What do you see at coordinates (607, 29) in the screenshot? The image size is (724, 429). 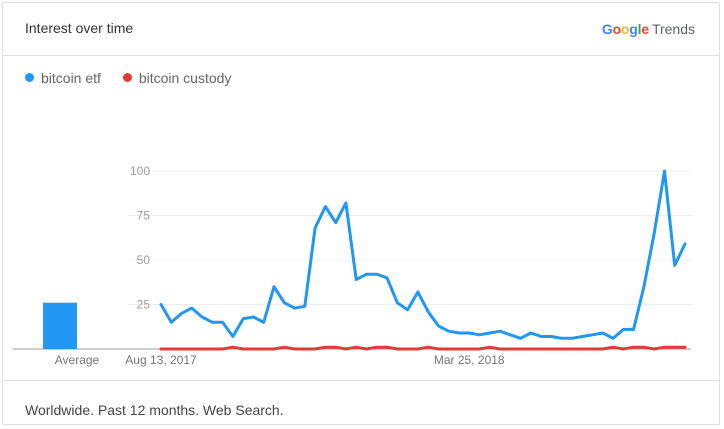 I see `google-letter: G` at bounding box center [607, 29].